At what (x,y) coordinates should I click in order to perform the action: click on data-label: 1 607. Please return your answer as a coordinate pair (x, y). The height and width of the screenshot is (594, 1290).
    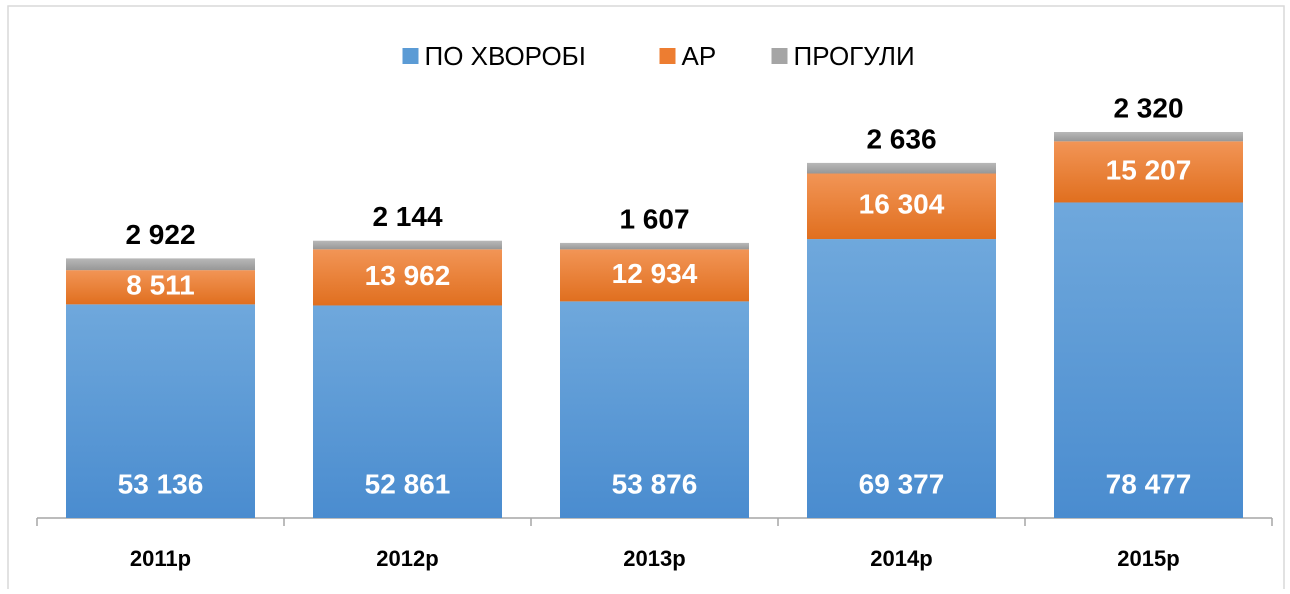
    Looking at the image, I should click on (654, 218).